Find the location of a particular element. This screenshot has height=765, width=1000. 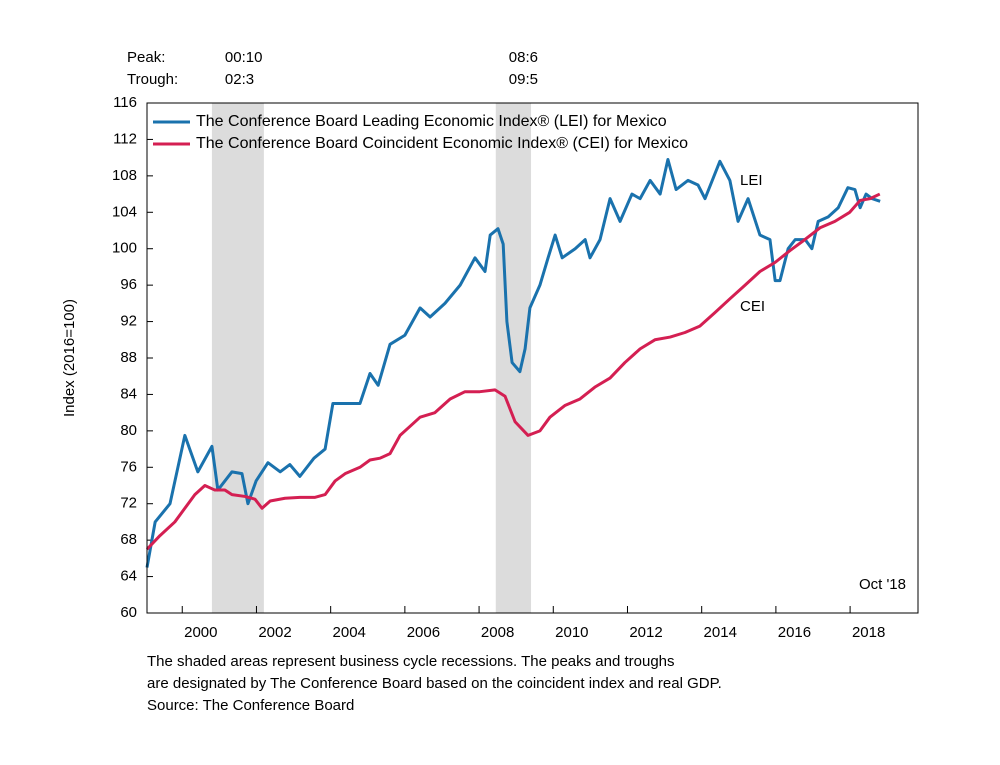

y-tick-label: 108 is located at coordinates (124, 175).